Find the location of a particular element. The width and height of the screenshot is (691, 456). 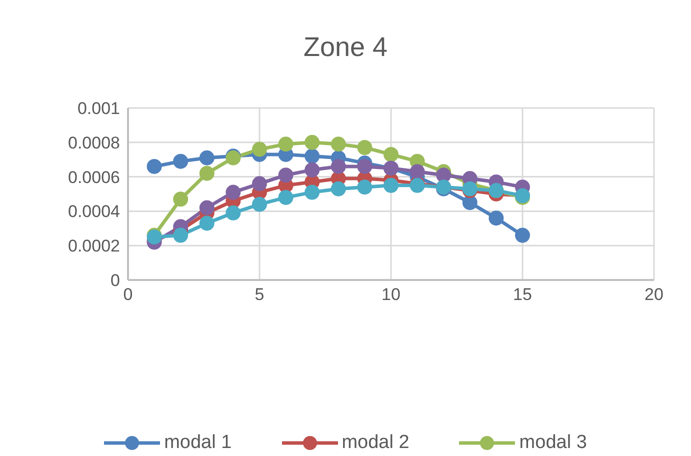

y-tick-label: 0.0006 is located at coordinates (94, 177).